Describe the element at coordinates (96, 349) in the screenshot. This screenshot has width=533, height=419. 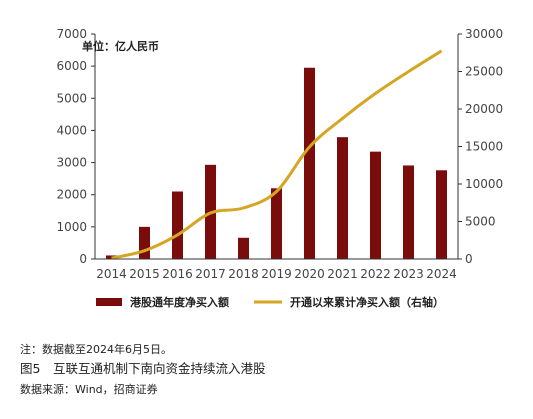
I see `footnote: 注：数据截至2024年6月5日。` at that location.